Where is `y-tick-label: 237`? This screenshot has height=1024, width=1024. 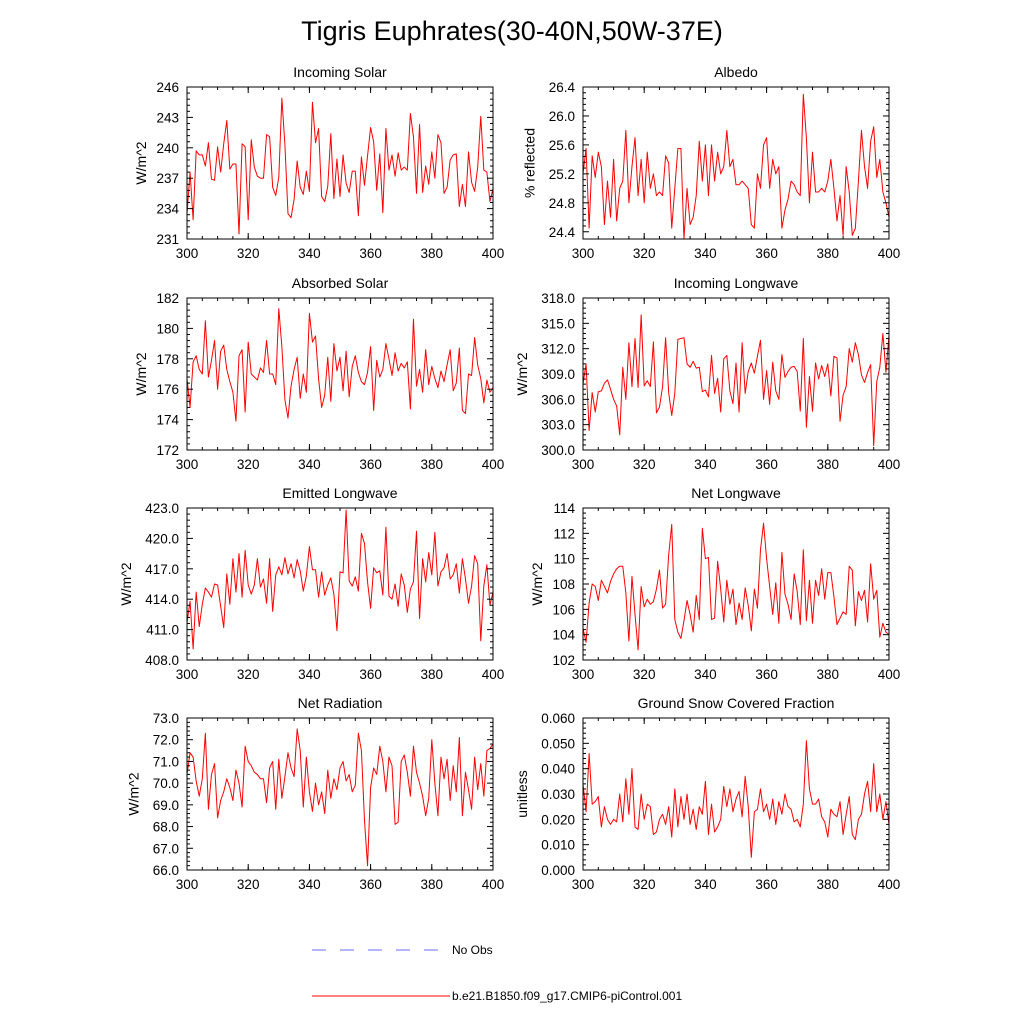
y-tick-label: 237 is located at coordinates (167, 178).